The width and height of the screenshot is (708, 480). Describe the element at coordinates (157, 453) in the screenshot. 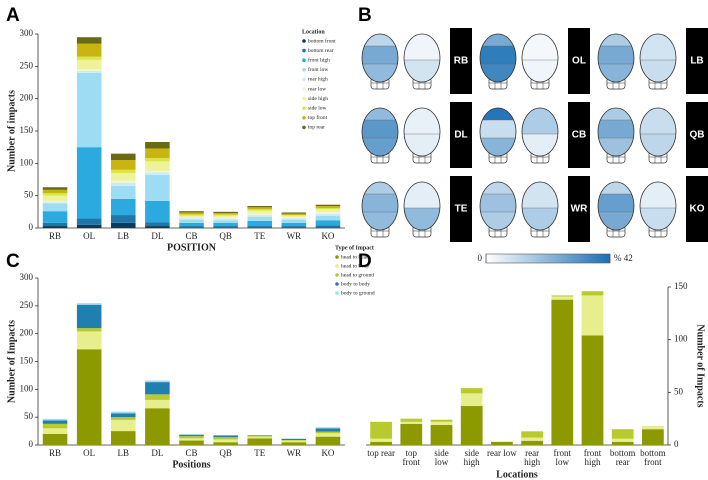

I see `x-tick-label: DL` at that location.